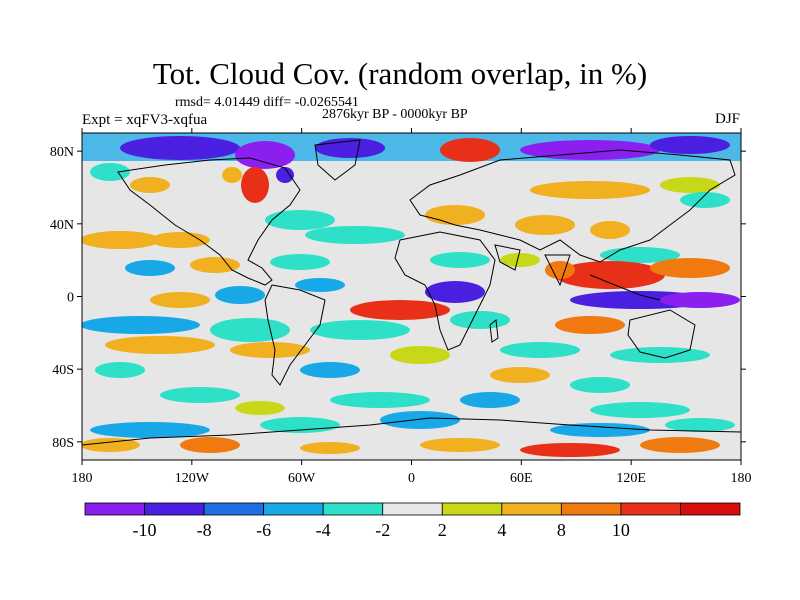  Describe the element at coordinates (267, 102) in the screenshot. I see `stats-label: rmsd= 4.01449 diff= -0.0265541` at that location.